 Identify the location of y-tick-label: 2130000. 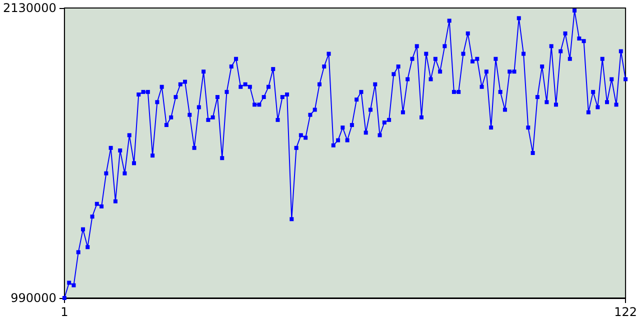
(29, 8).